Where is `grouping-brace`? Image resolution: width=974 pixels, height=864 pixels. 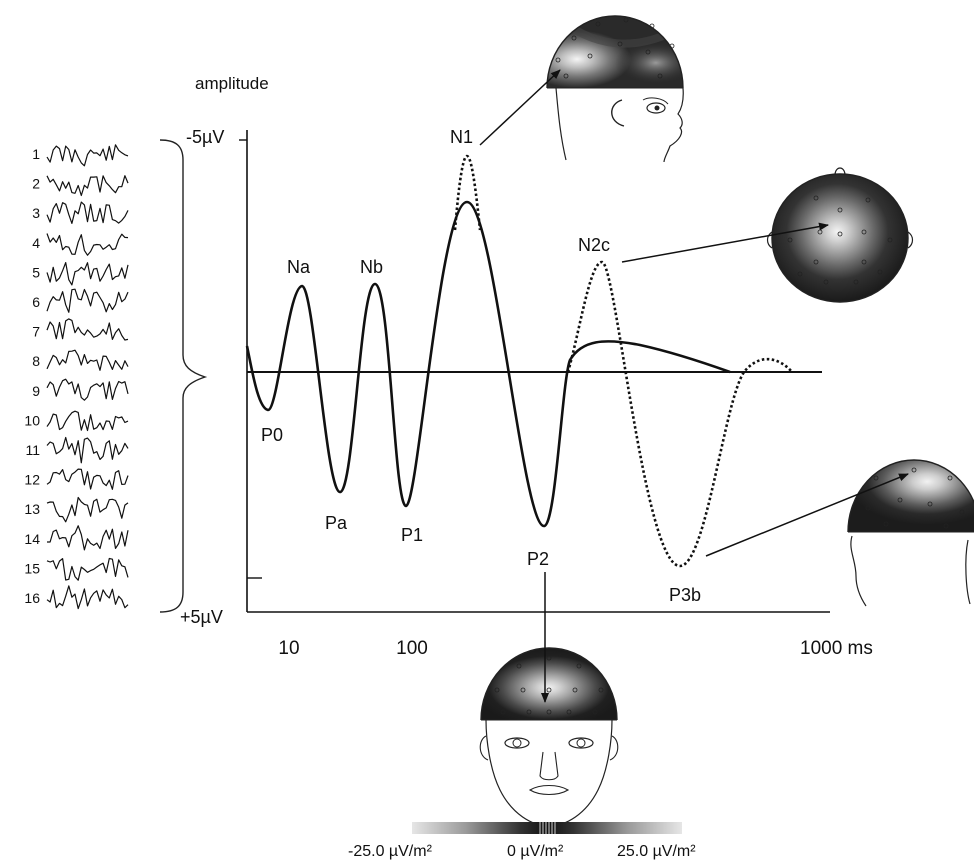
grouping-brace is located at coordinates (183, 376).